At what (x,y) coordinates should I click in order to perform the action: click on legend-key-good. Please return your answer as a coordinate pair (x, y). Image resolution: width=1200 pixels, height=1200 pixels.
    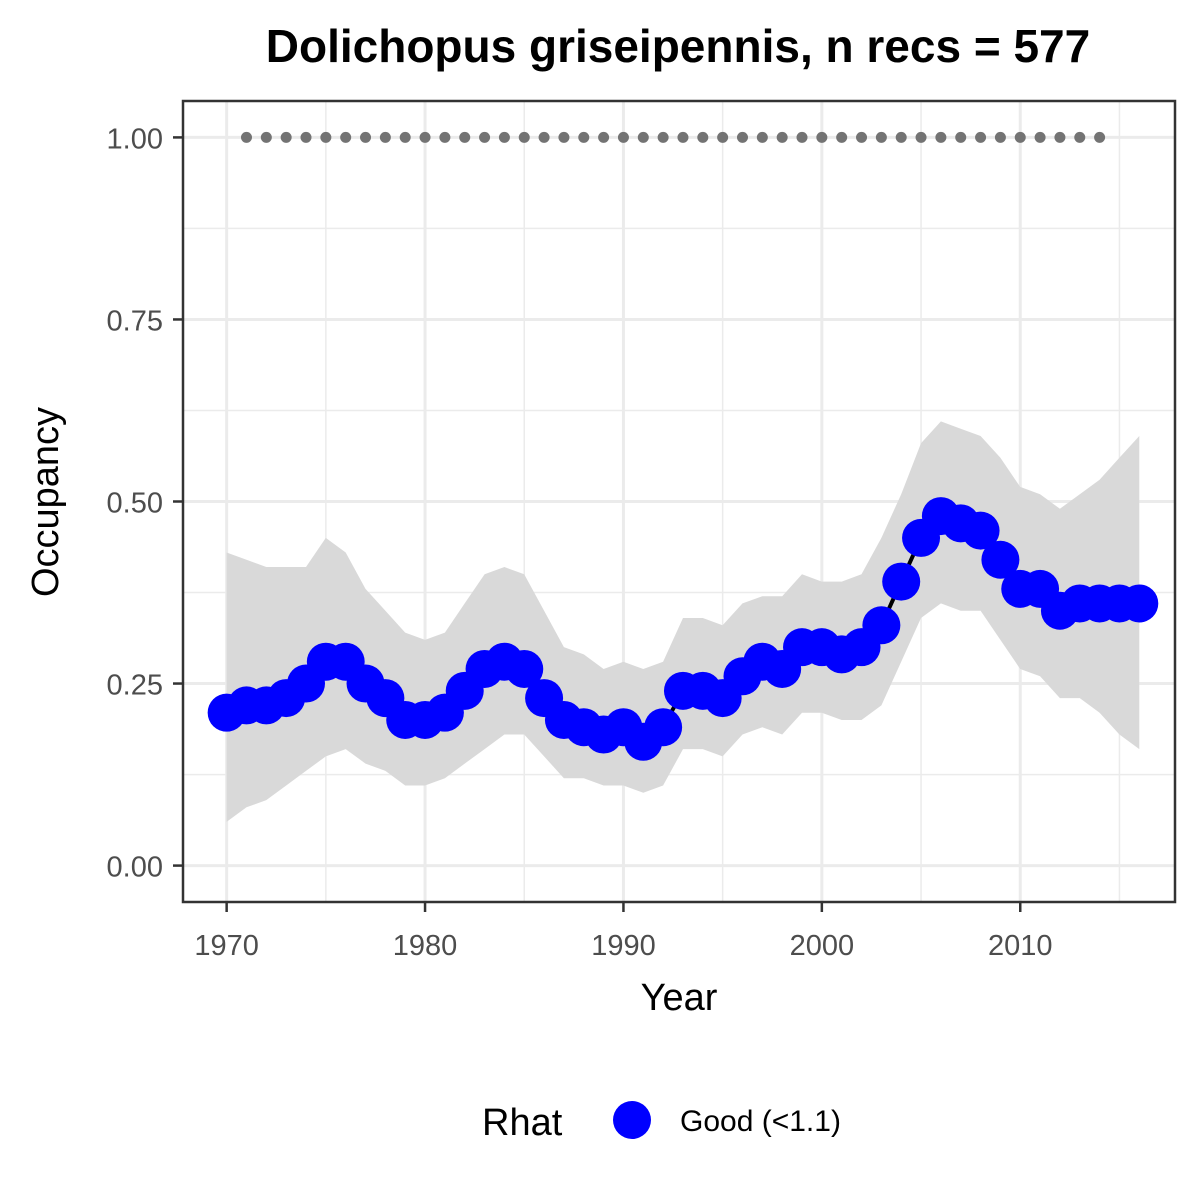
    Looking at the image, I should click on (632, 1120).